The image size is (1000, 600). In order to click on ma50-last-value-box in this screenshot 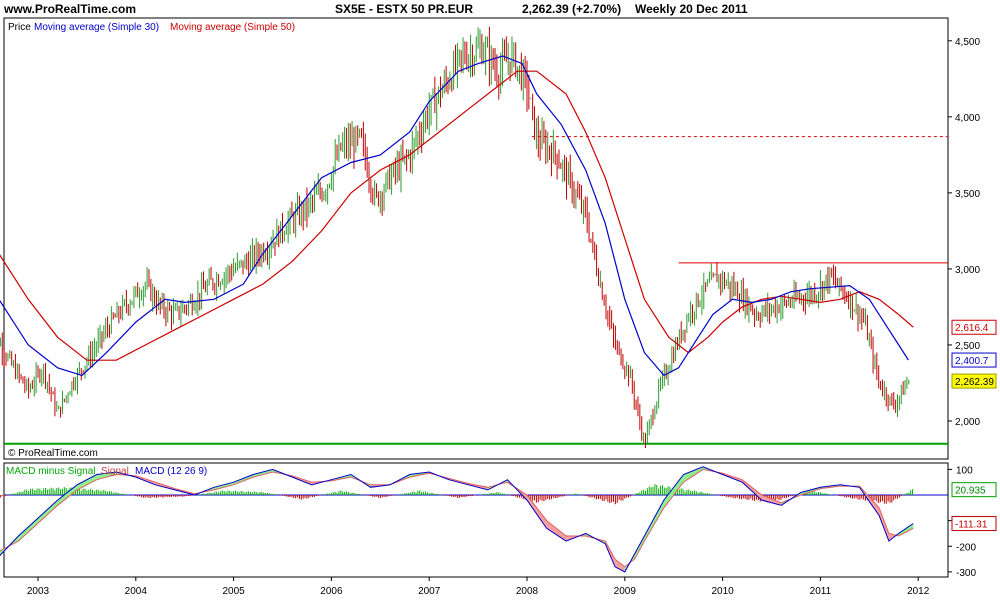, I will do `click(974, 327)`.